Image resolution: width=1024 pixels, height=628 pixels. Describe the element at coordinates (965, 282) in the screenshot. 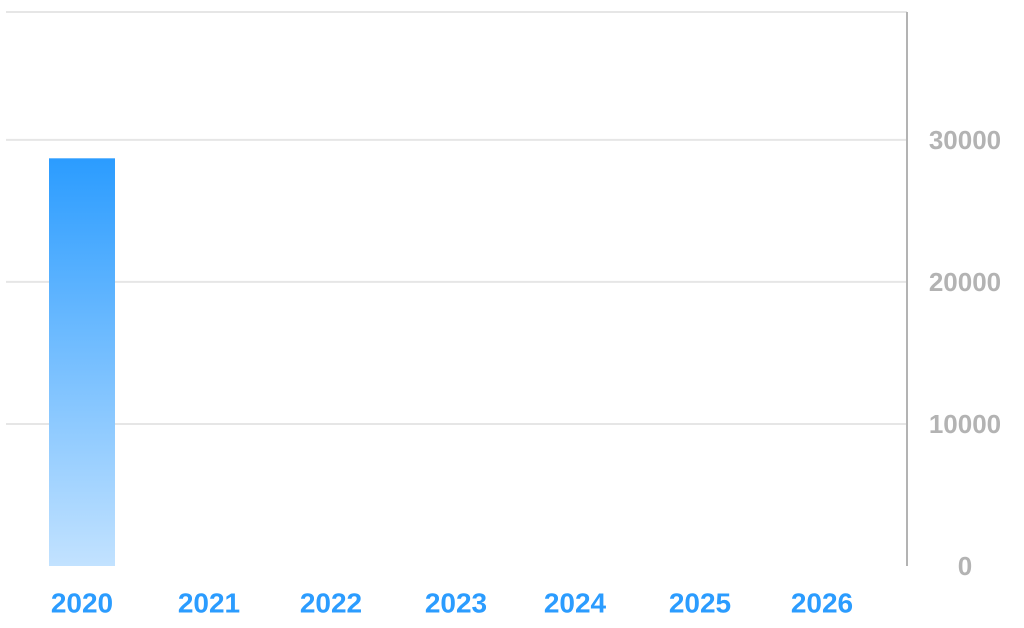

I see `y-tick-label: 20000` at that location.